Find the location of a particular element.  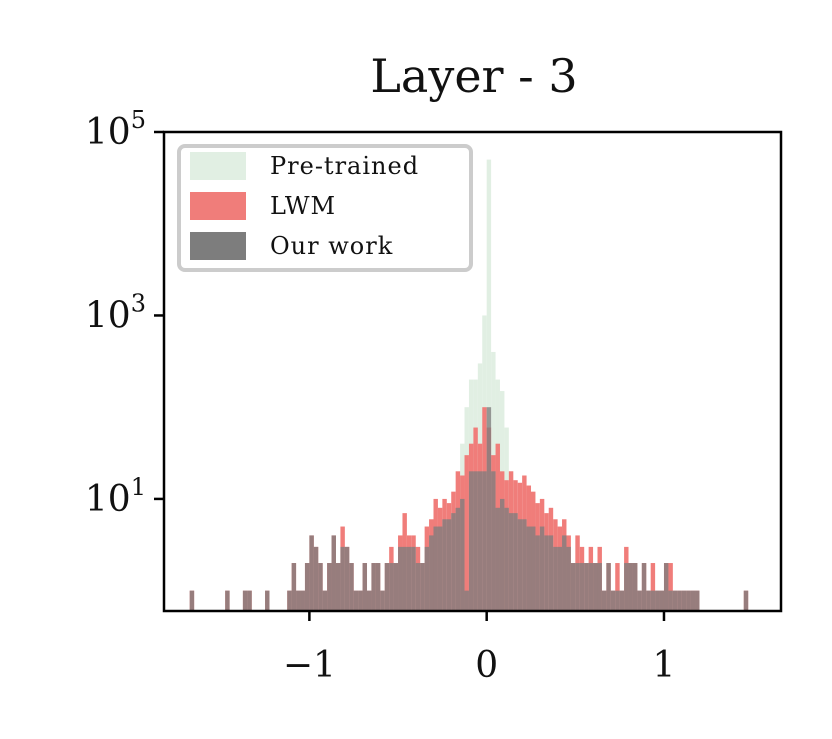

y-tick-label-0: 10¹ is located at coordinates (115, 496).